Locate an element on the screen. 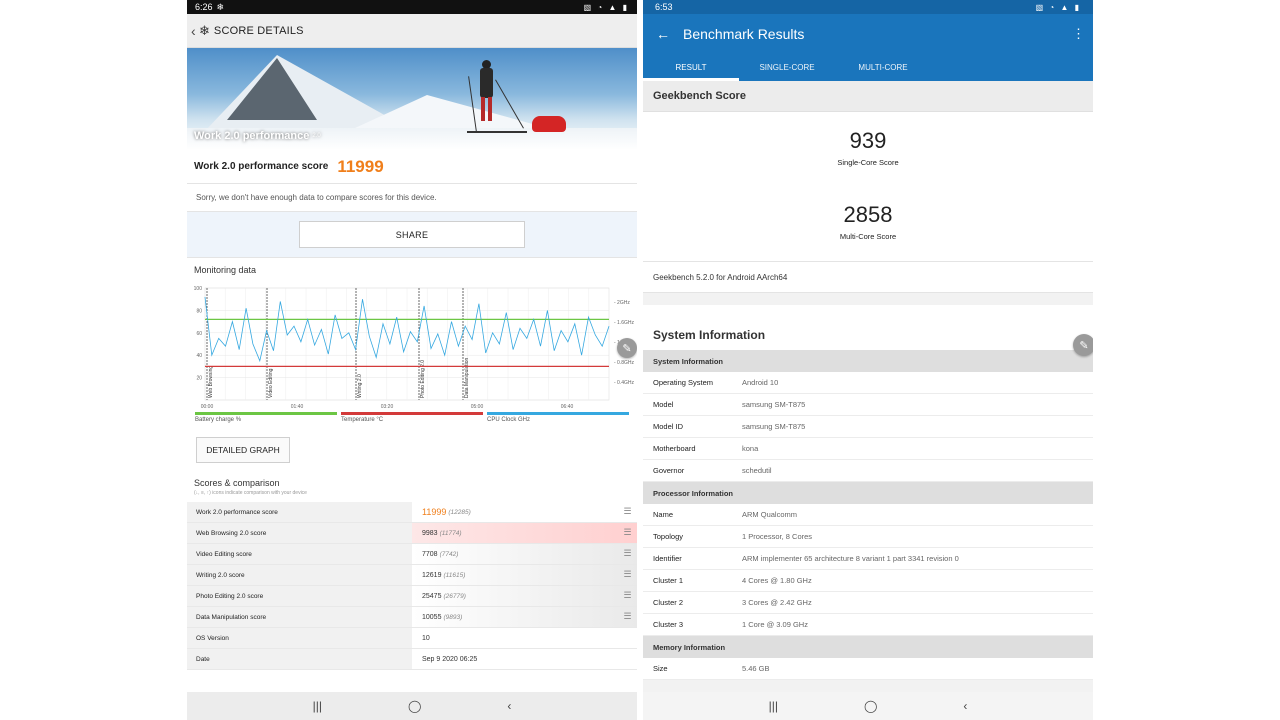 Image resolution: width=1280 pixels, height=720 pixels. score-value: 12619 is located at coordinates (432, 575).